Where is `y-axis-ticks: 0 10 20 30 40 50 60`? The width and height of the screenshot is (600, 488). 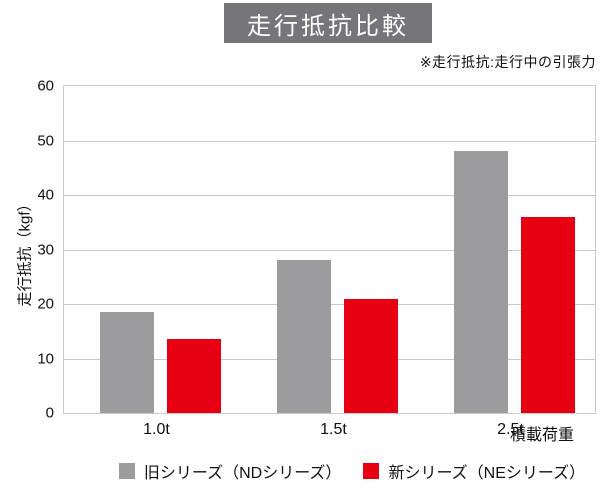 y-axis-ticks: 0 10 20 30 40 50 60 is located at coordinates (27, 250).